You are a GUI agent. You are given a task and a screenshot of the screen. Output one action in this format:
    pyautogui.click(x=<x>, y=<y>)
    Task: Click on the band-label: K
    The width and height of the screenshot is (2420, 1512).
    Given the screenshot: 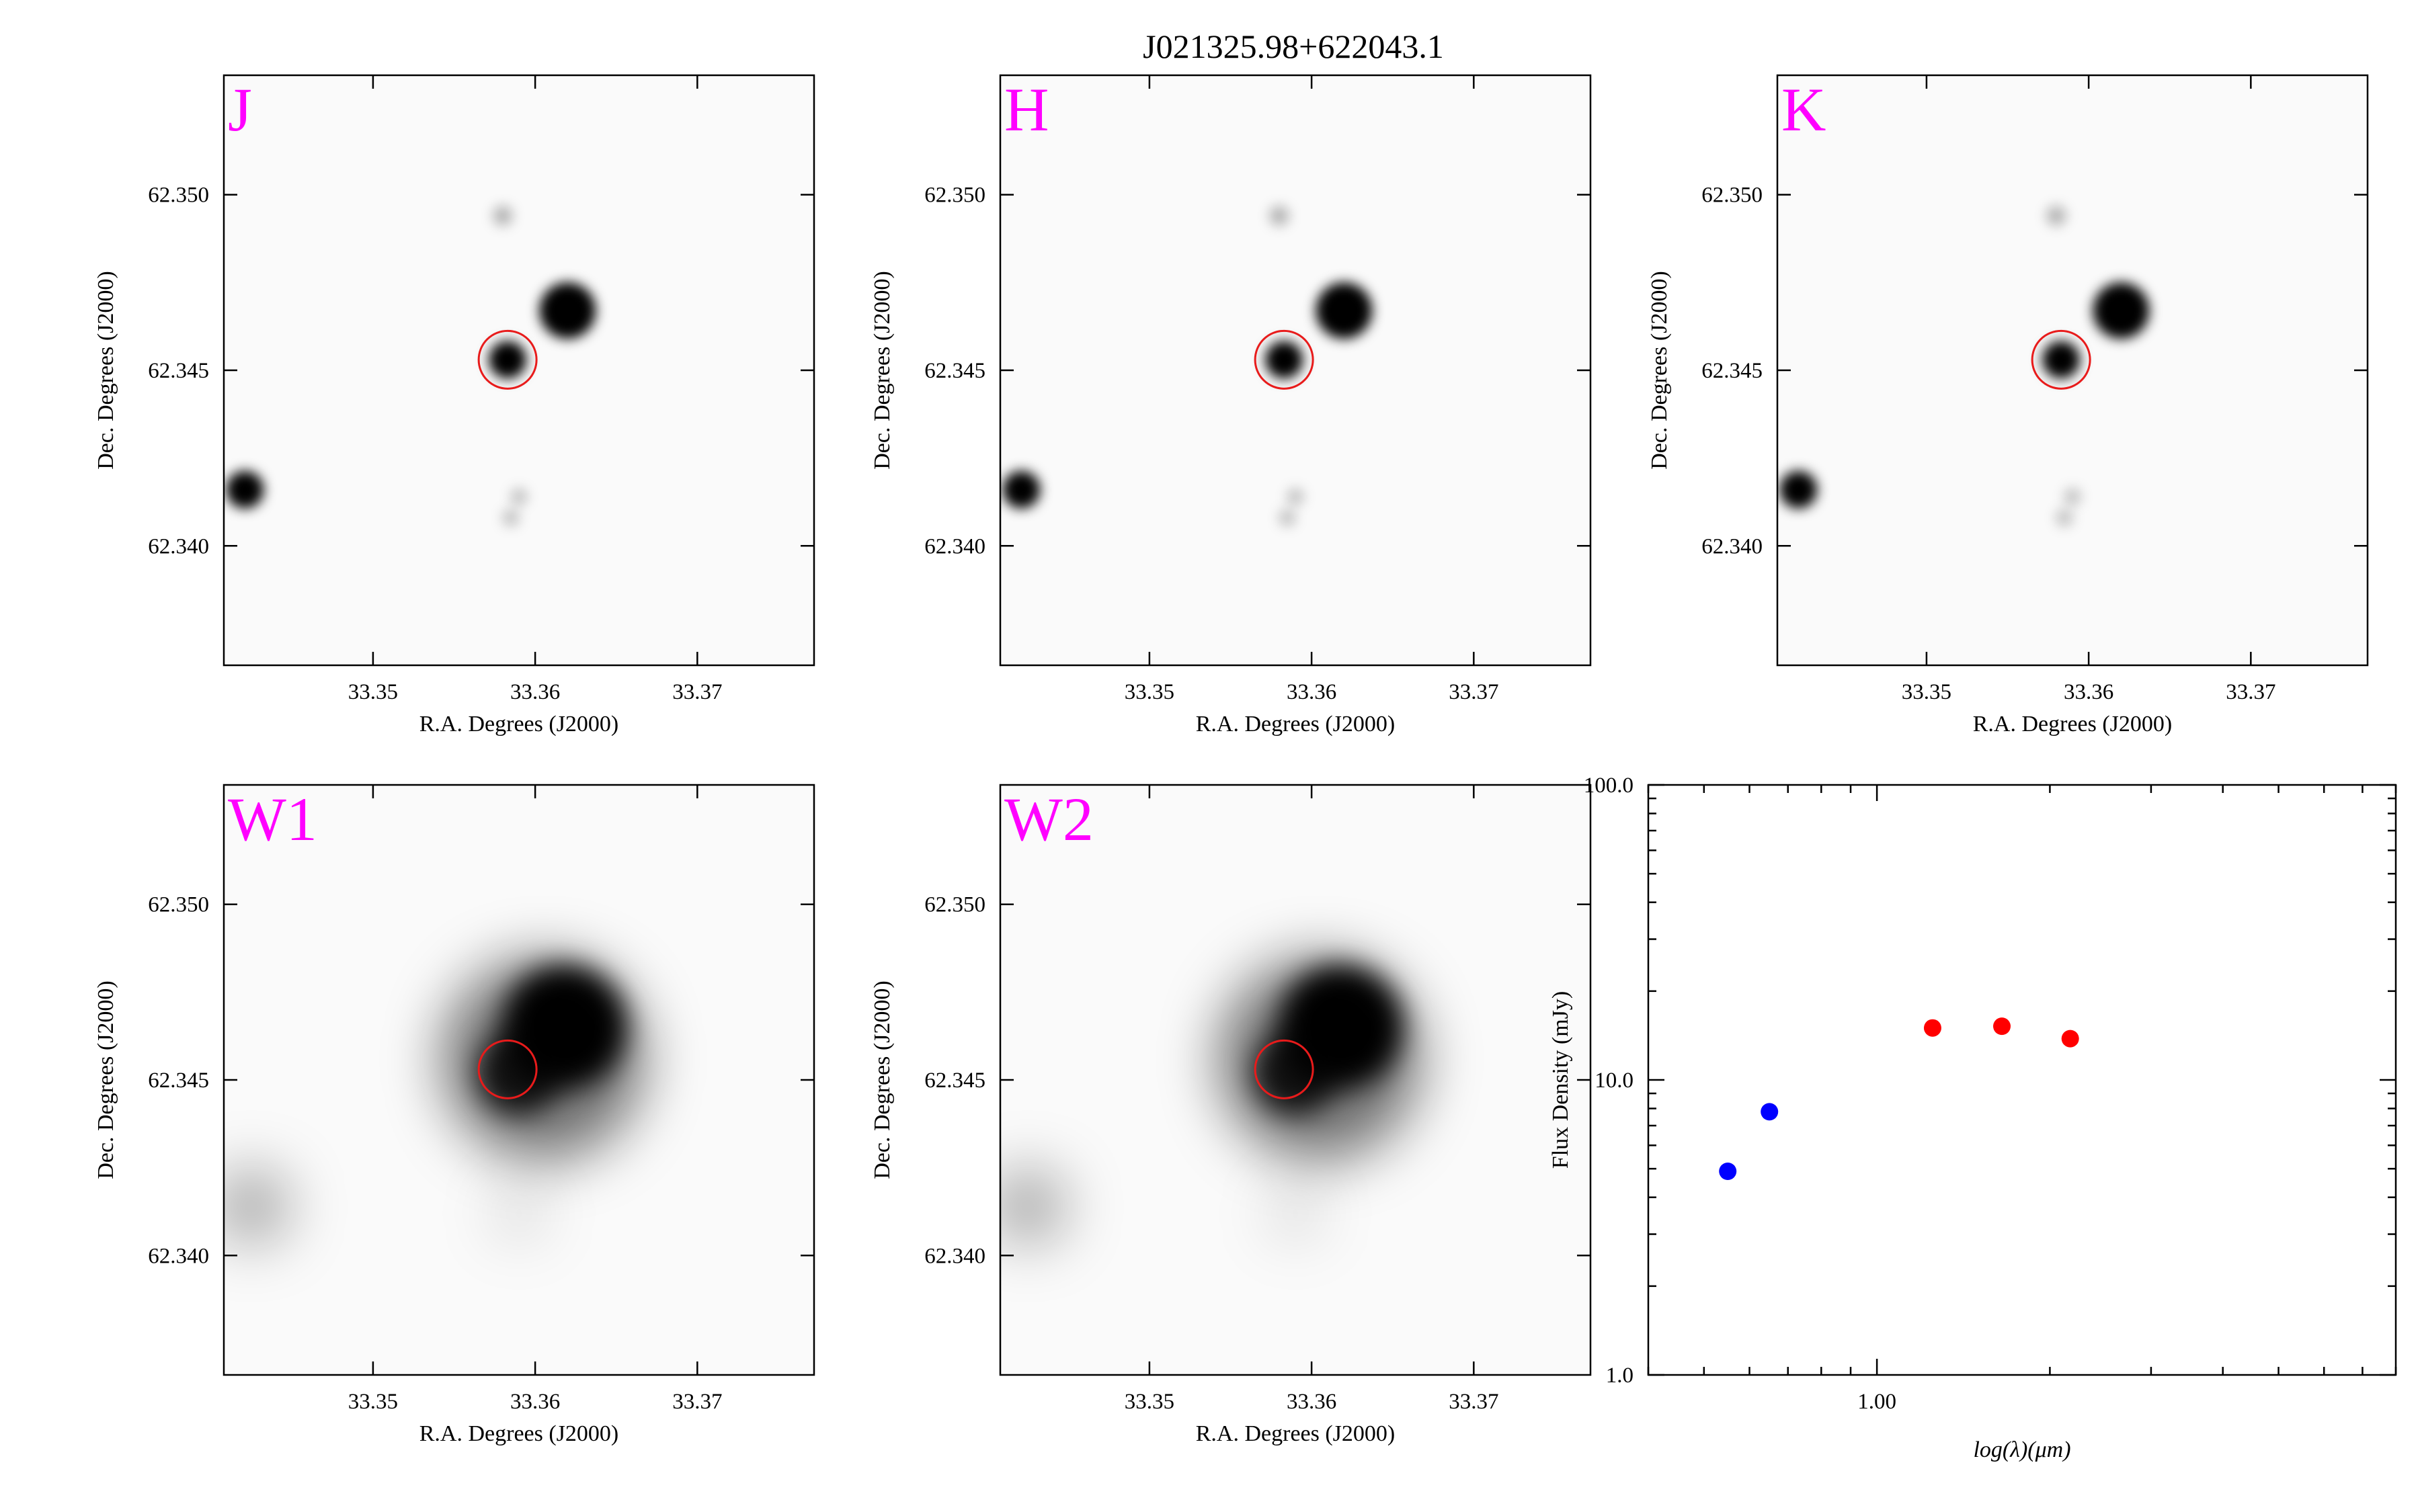 What is the action you would take?
    pyautogui.click(x=1803, y=110)
    